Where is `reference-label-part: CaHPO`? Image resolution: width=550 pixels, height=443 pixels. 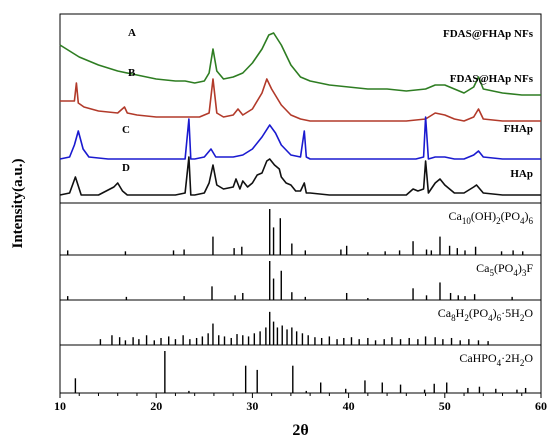
reference-label-part: CaHPO is located at coordinates (478, 358).